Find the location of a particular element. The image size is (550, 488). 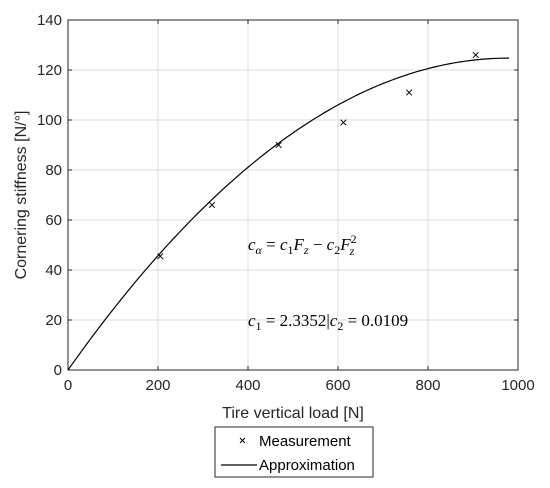

x-tick-label: 200 is located at coordinates (157, 385).